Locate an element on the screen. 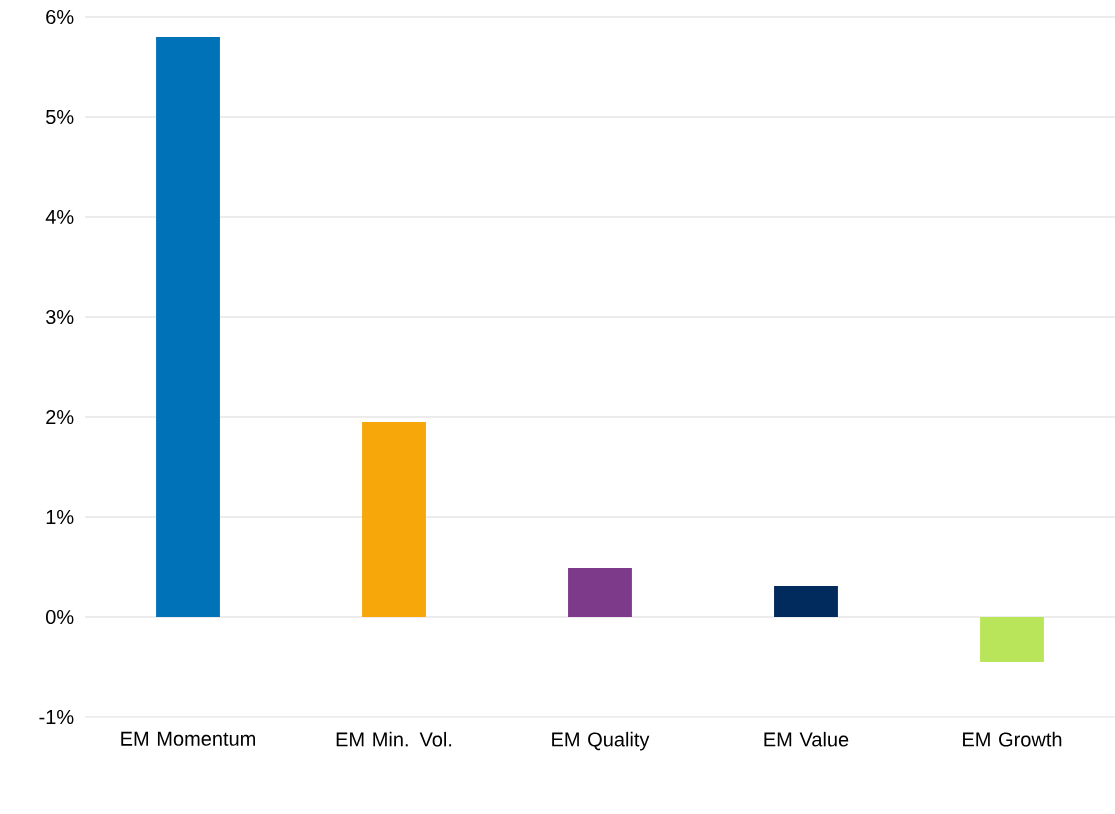 This screenshot has width=1115, height=814. y-tick-label: 4% is located at coordinates (59, 216).